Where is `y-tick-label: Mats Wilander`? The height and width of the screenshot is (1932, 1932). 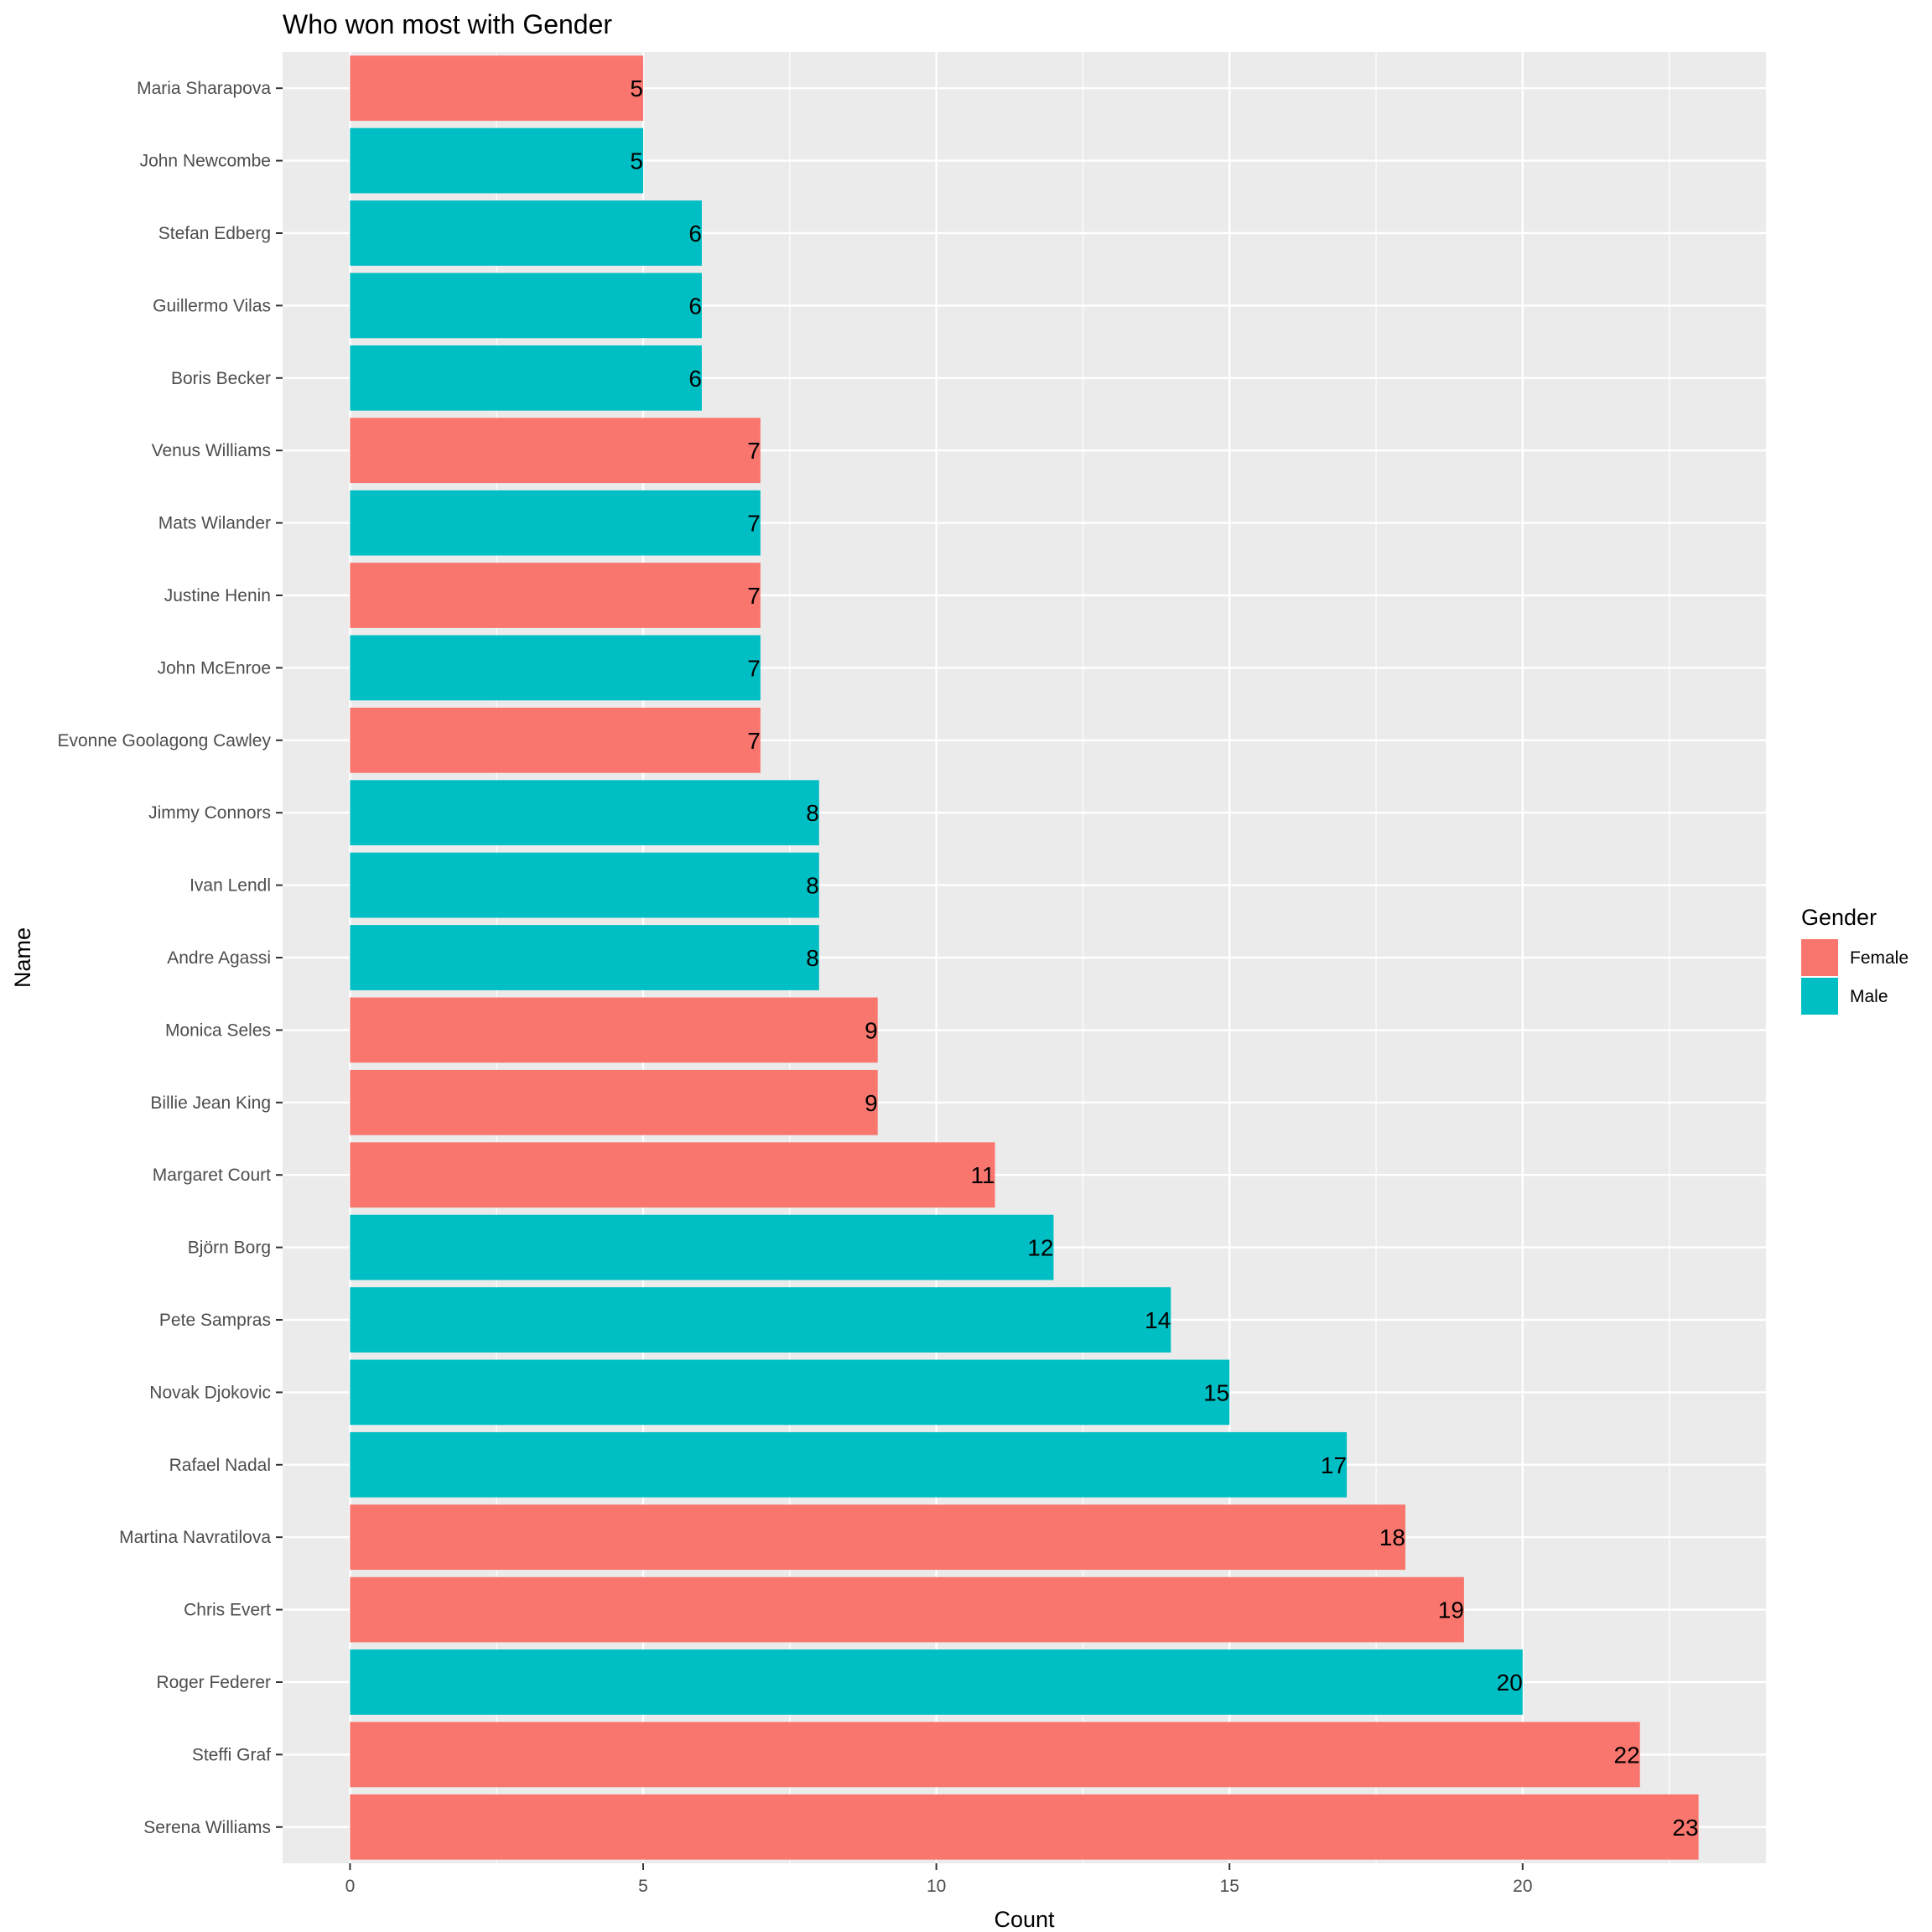 y-tick-label: Mats Wilander is located at coordinates (214, 523).